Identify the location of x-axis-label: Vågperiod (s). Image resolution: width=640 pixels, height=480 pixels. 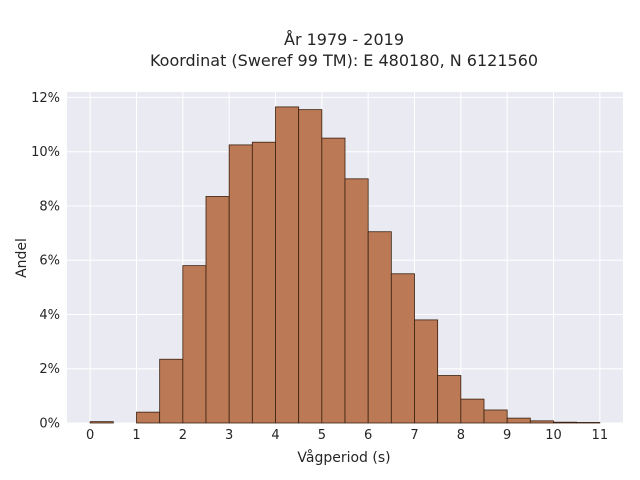
(343, 457).